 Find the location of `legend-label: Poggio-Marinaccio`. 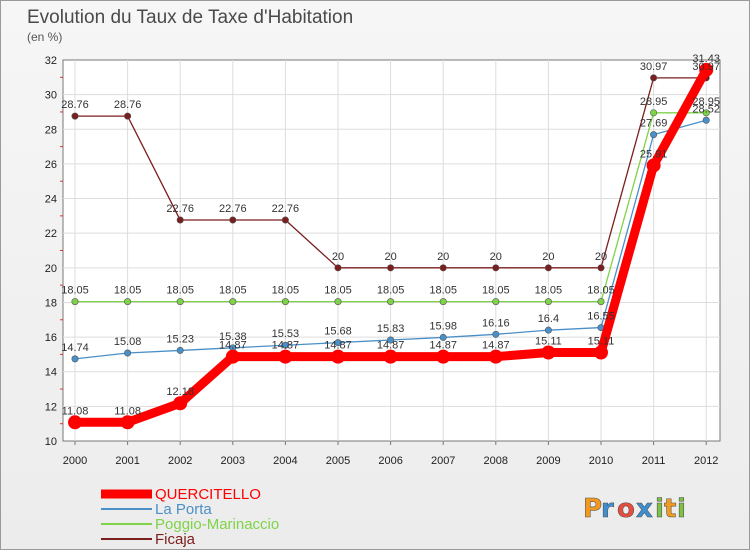

legend-label: Poggio-Marinaccio is located at coordinates (217, 524).